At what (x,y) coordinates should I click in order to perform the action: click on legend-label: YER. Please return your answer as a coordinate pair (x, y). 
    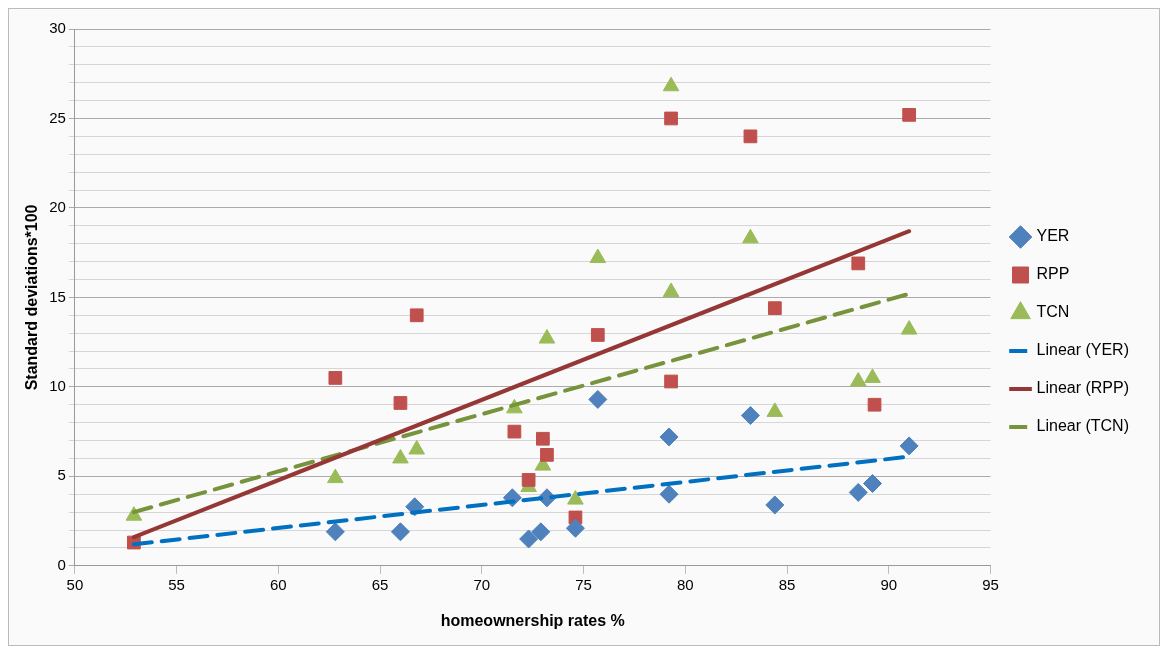
    Looking at the image, I should click on (1053, 236).